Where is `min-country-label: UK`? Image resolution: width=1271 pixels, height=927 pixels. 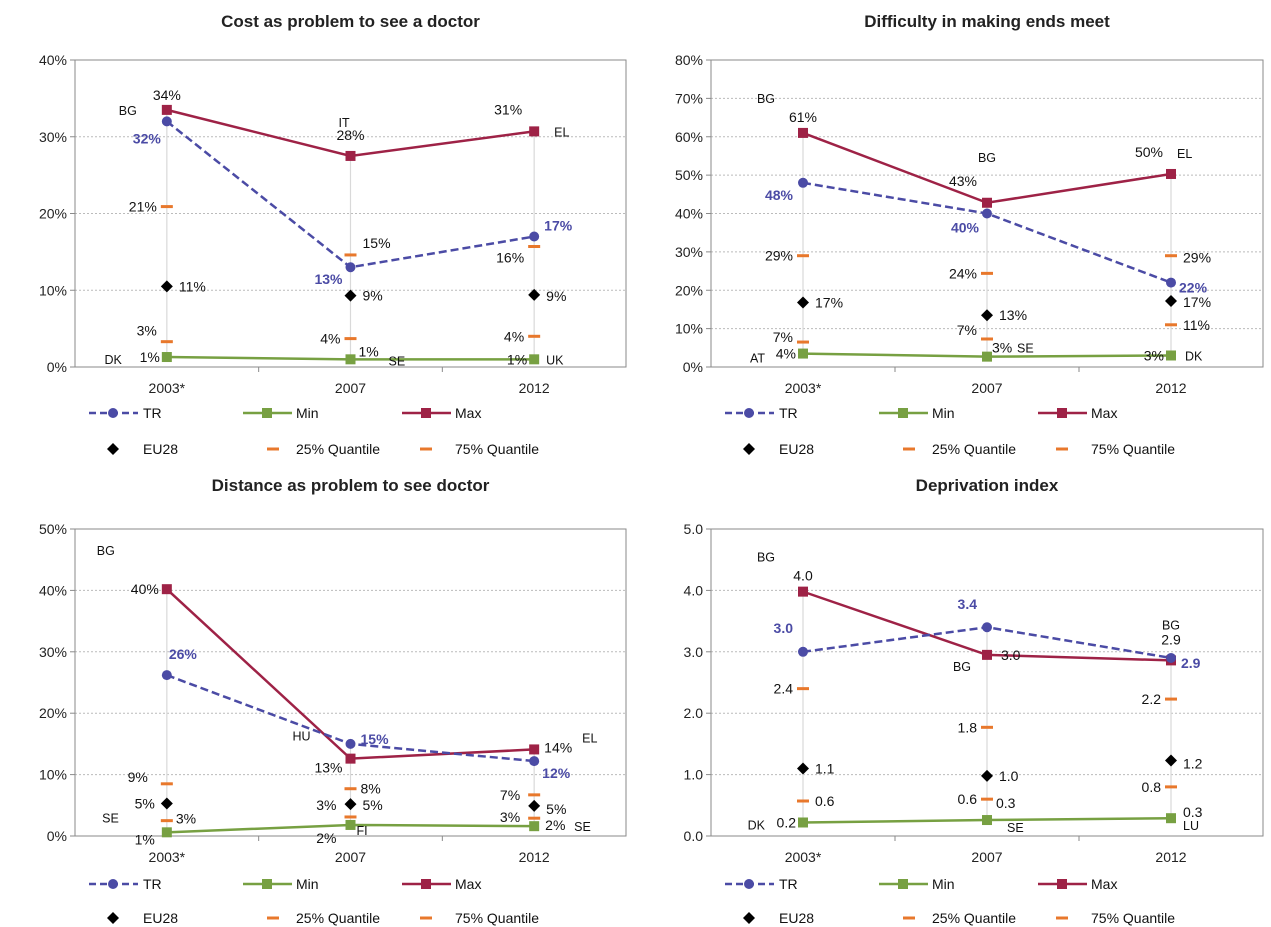
min-country-label: UK is located at coordinates (555, 360).